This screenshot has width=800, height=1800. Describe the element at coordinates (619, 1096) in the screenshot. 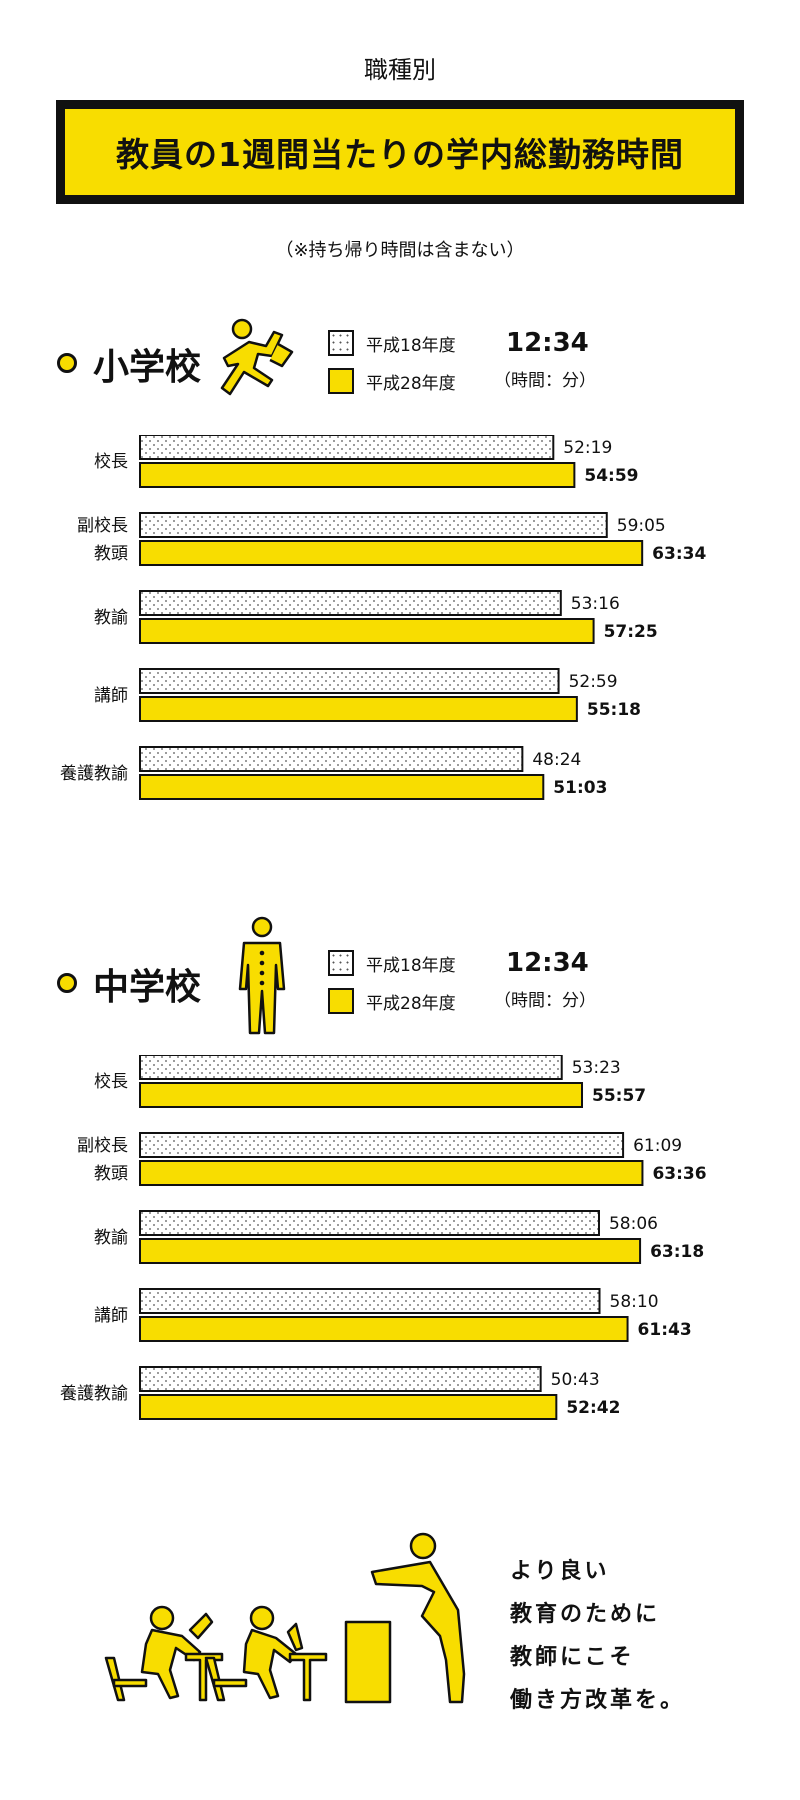

I see `value-label-new: 55:57` at that location.